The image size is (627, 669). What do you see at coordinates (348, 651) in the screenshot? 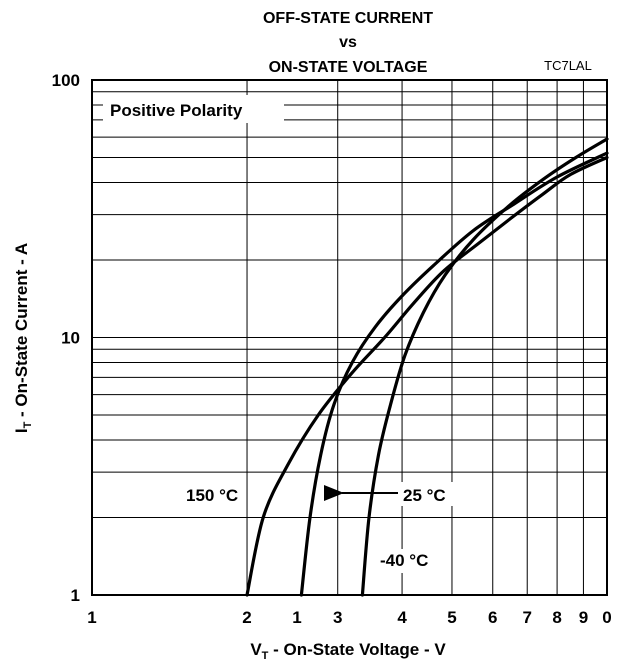
I see `x-axis-label: VT - On-State Voltage - V` at bounding box center [348, 651].